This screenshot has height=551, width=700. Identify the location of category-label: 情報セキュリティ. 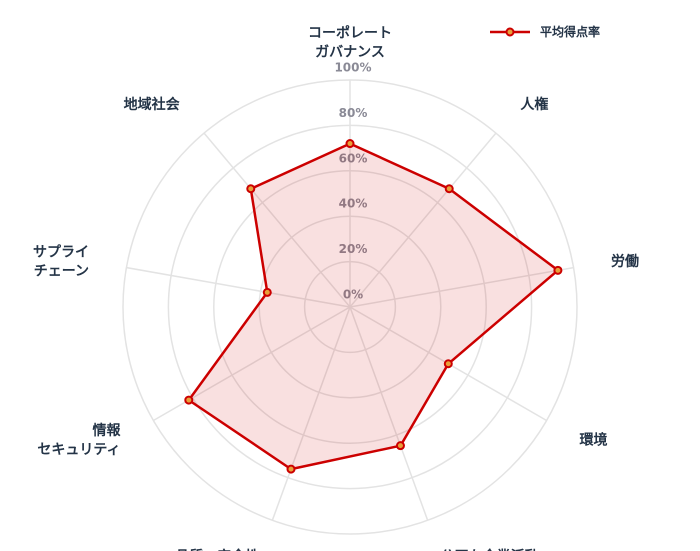
(79, 440).